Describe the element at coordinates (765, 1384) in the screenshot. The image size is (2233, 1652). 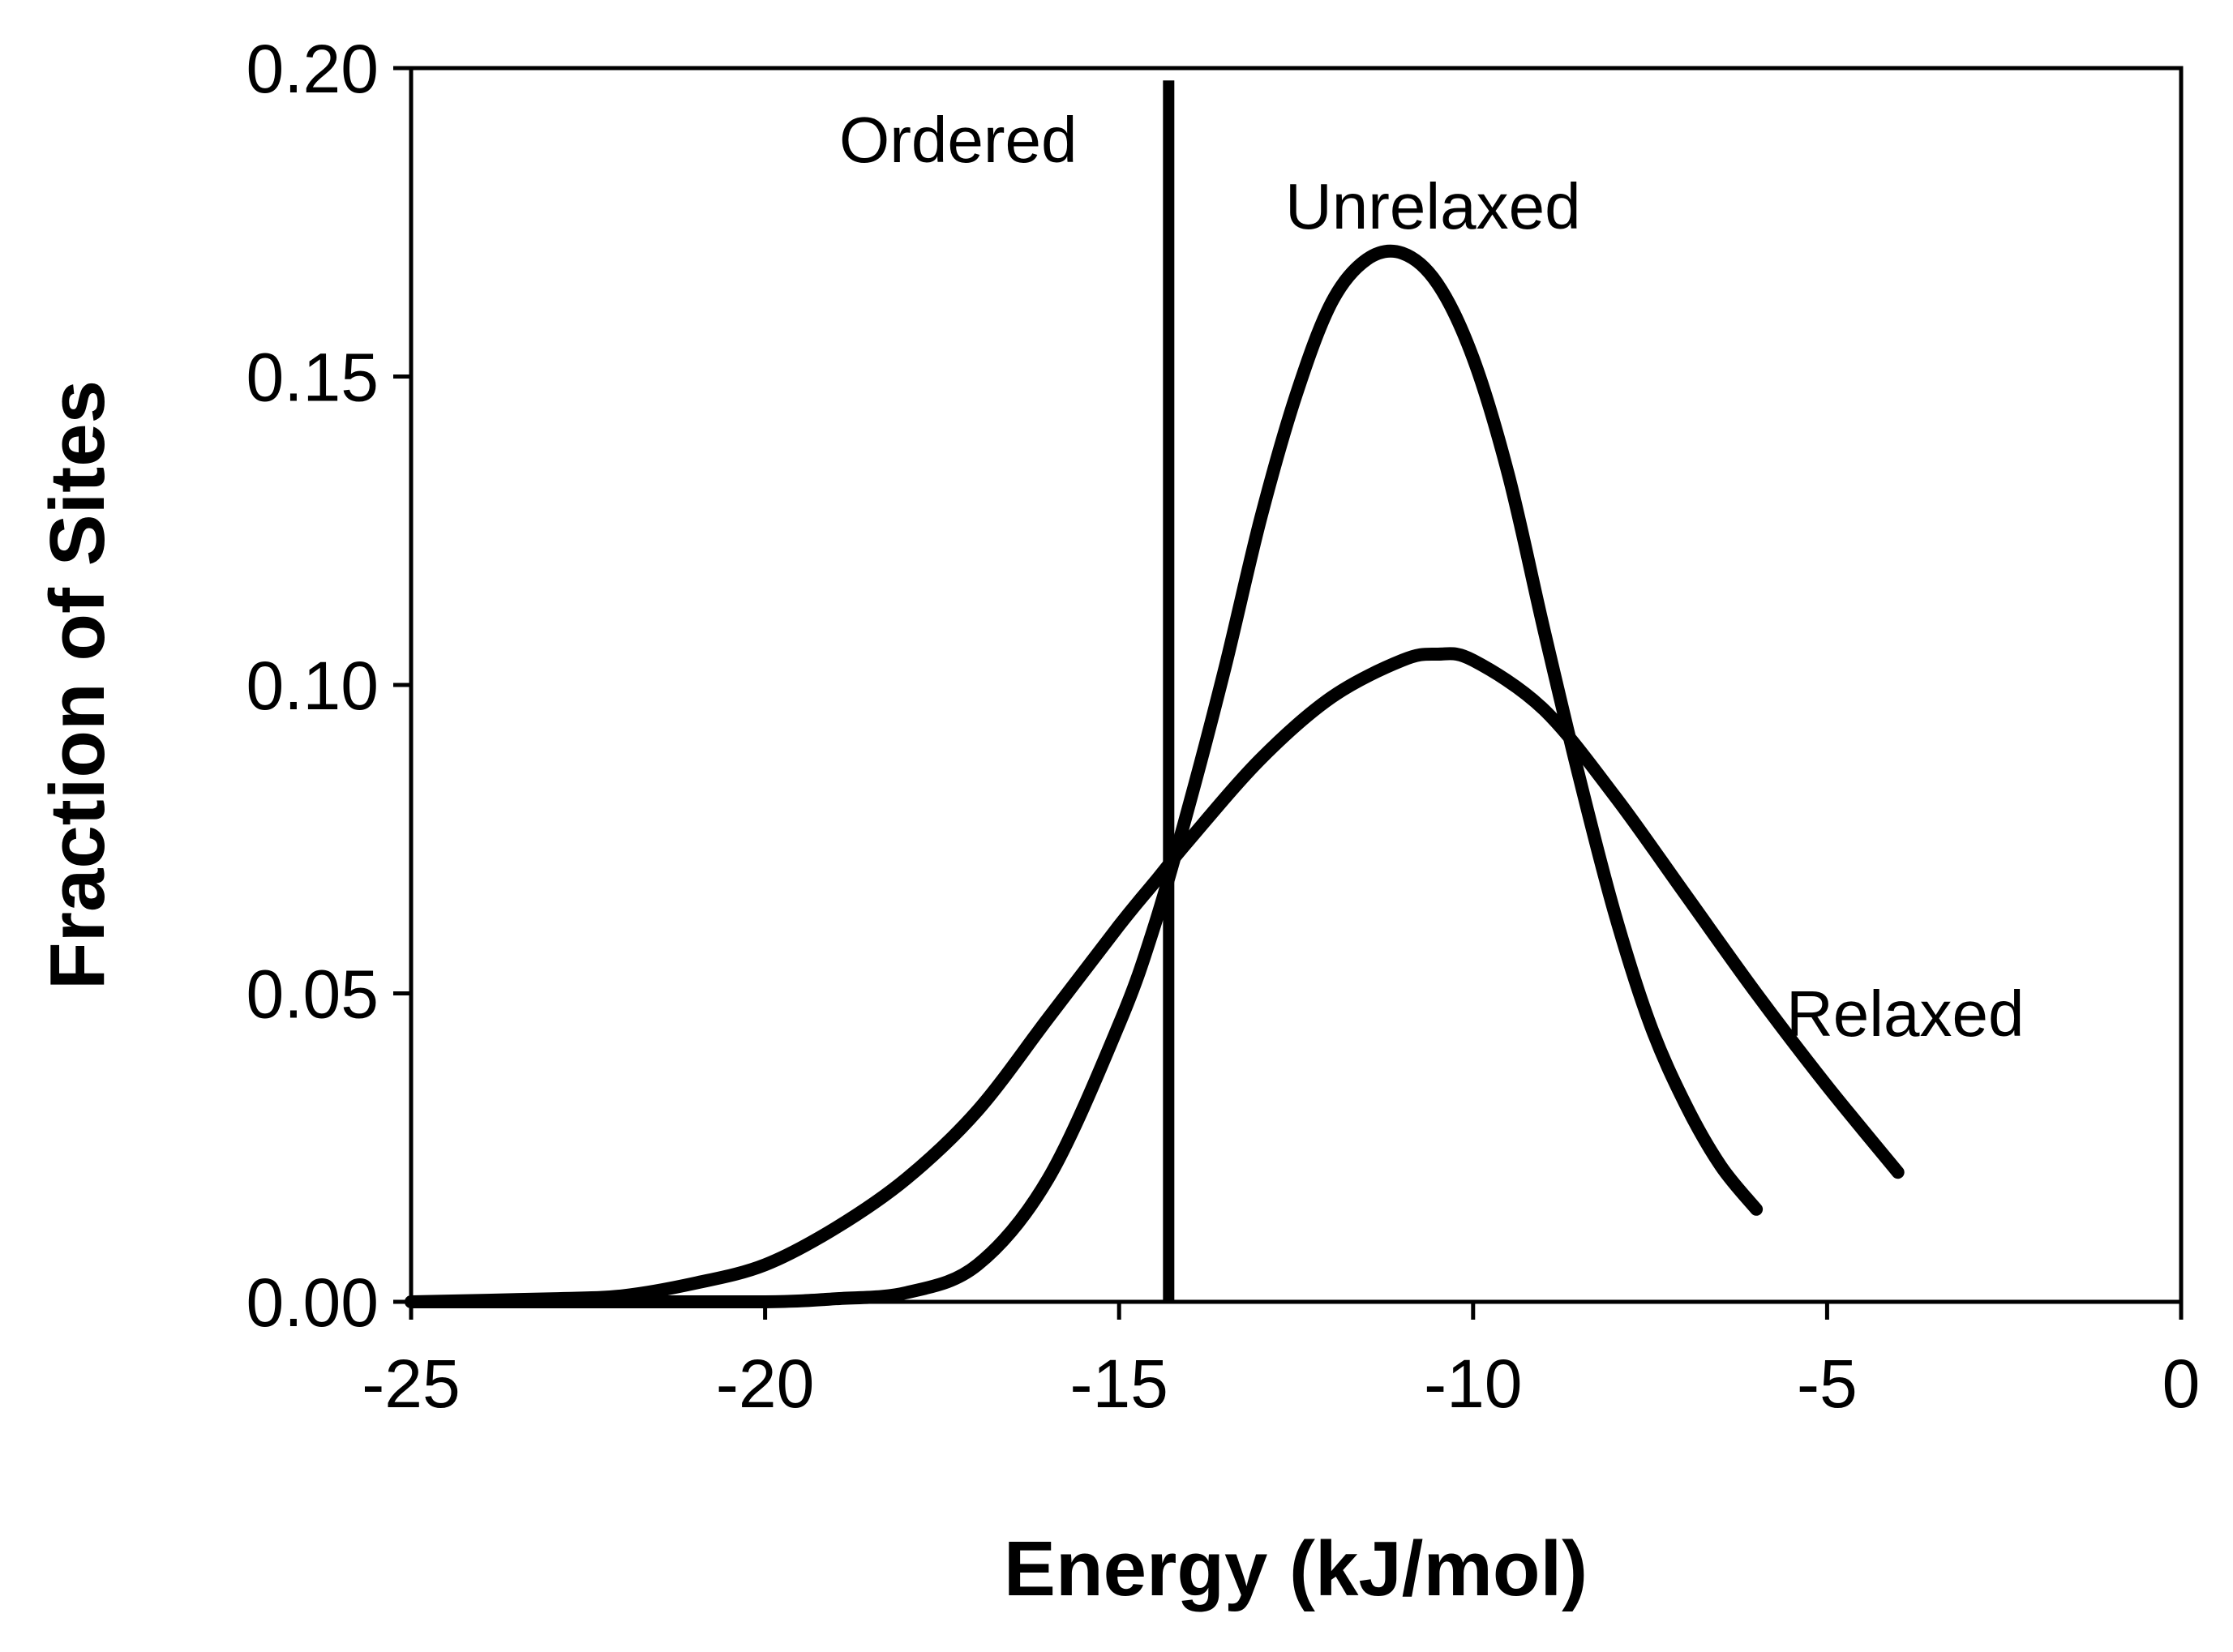
I see `x-tick-label: -20` at that location.